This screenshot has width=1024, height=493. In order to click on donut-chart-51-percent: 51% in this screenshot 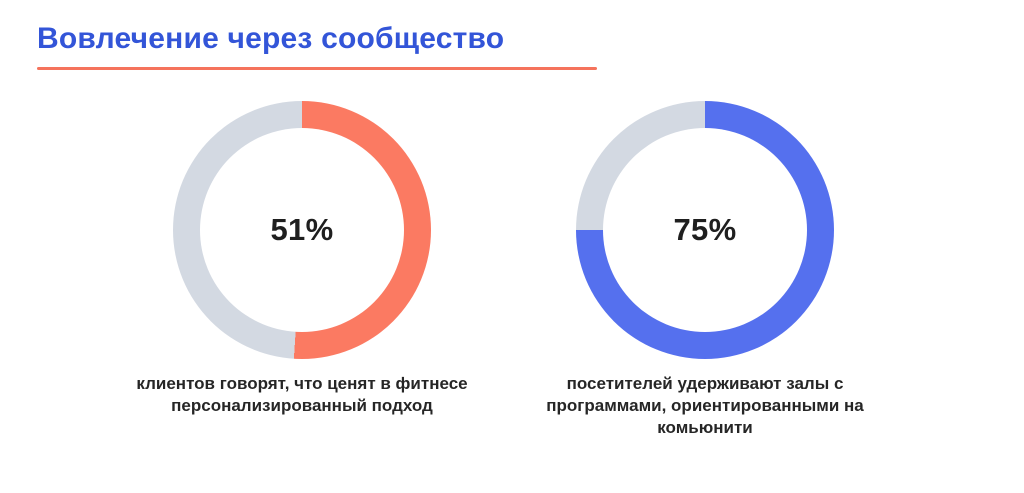, I will do `click(302, 229)`.